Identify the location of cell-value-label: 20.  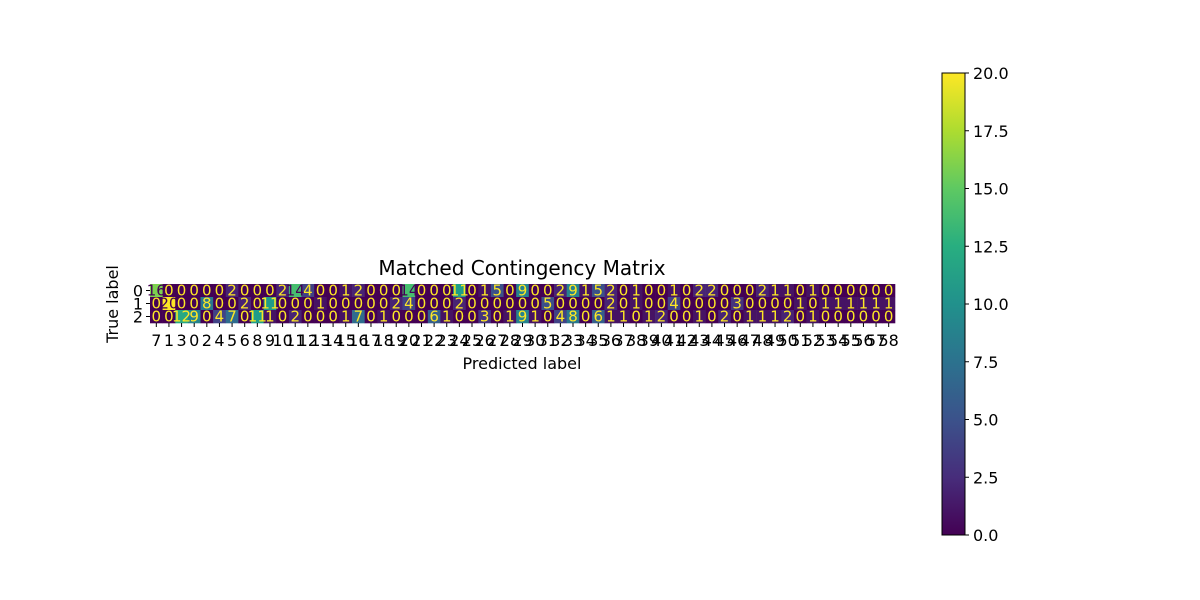
(168, 304).